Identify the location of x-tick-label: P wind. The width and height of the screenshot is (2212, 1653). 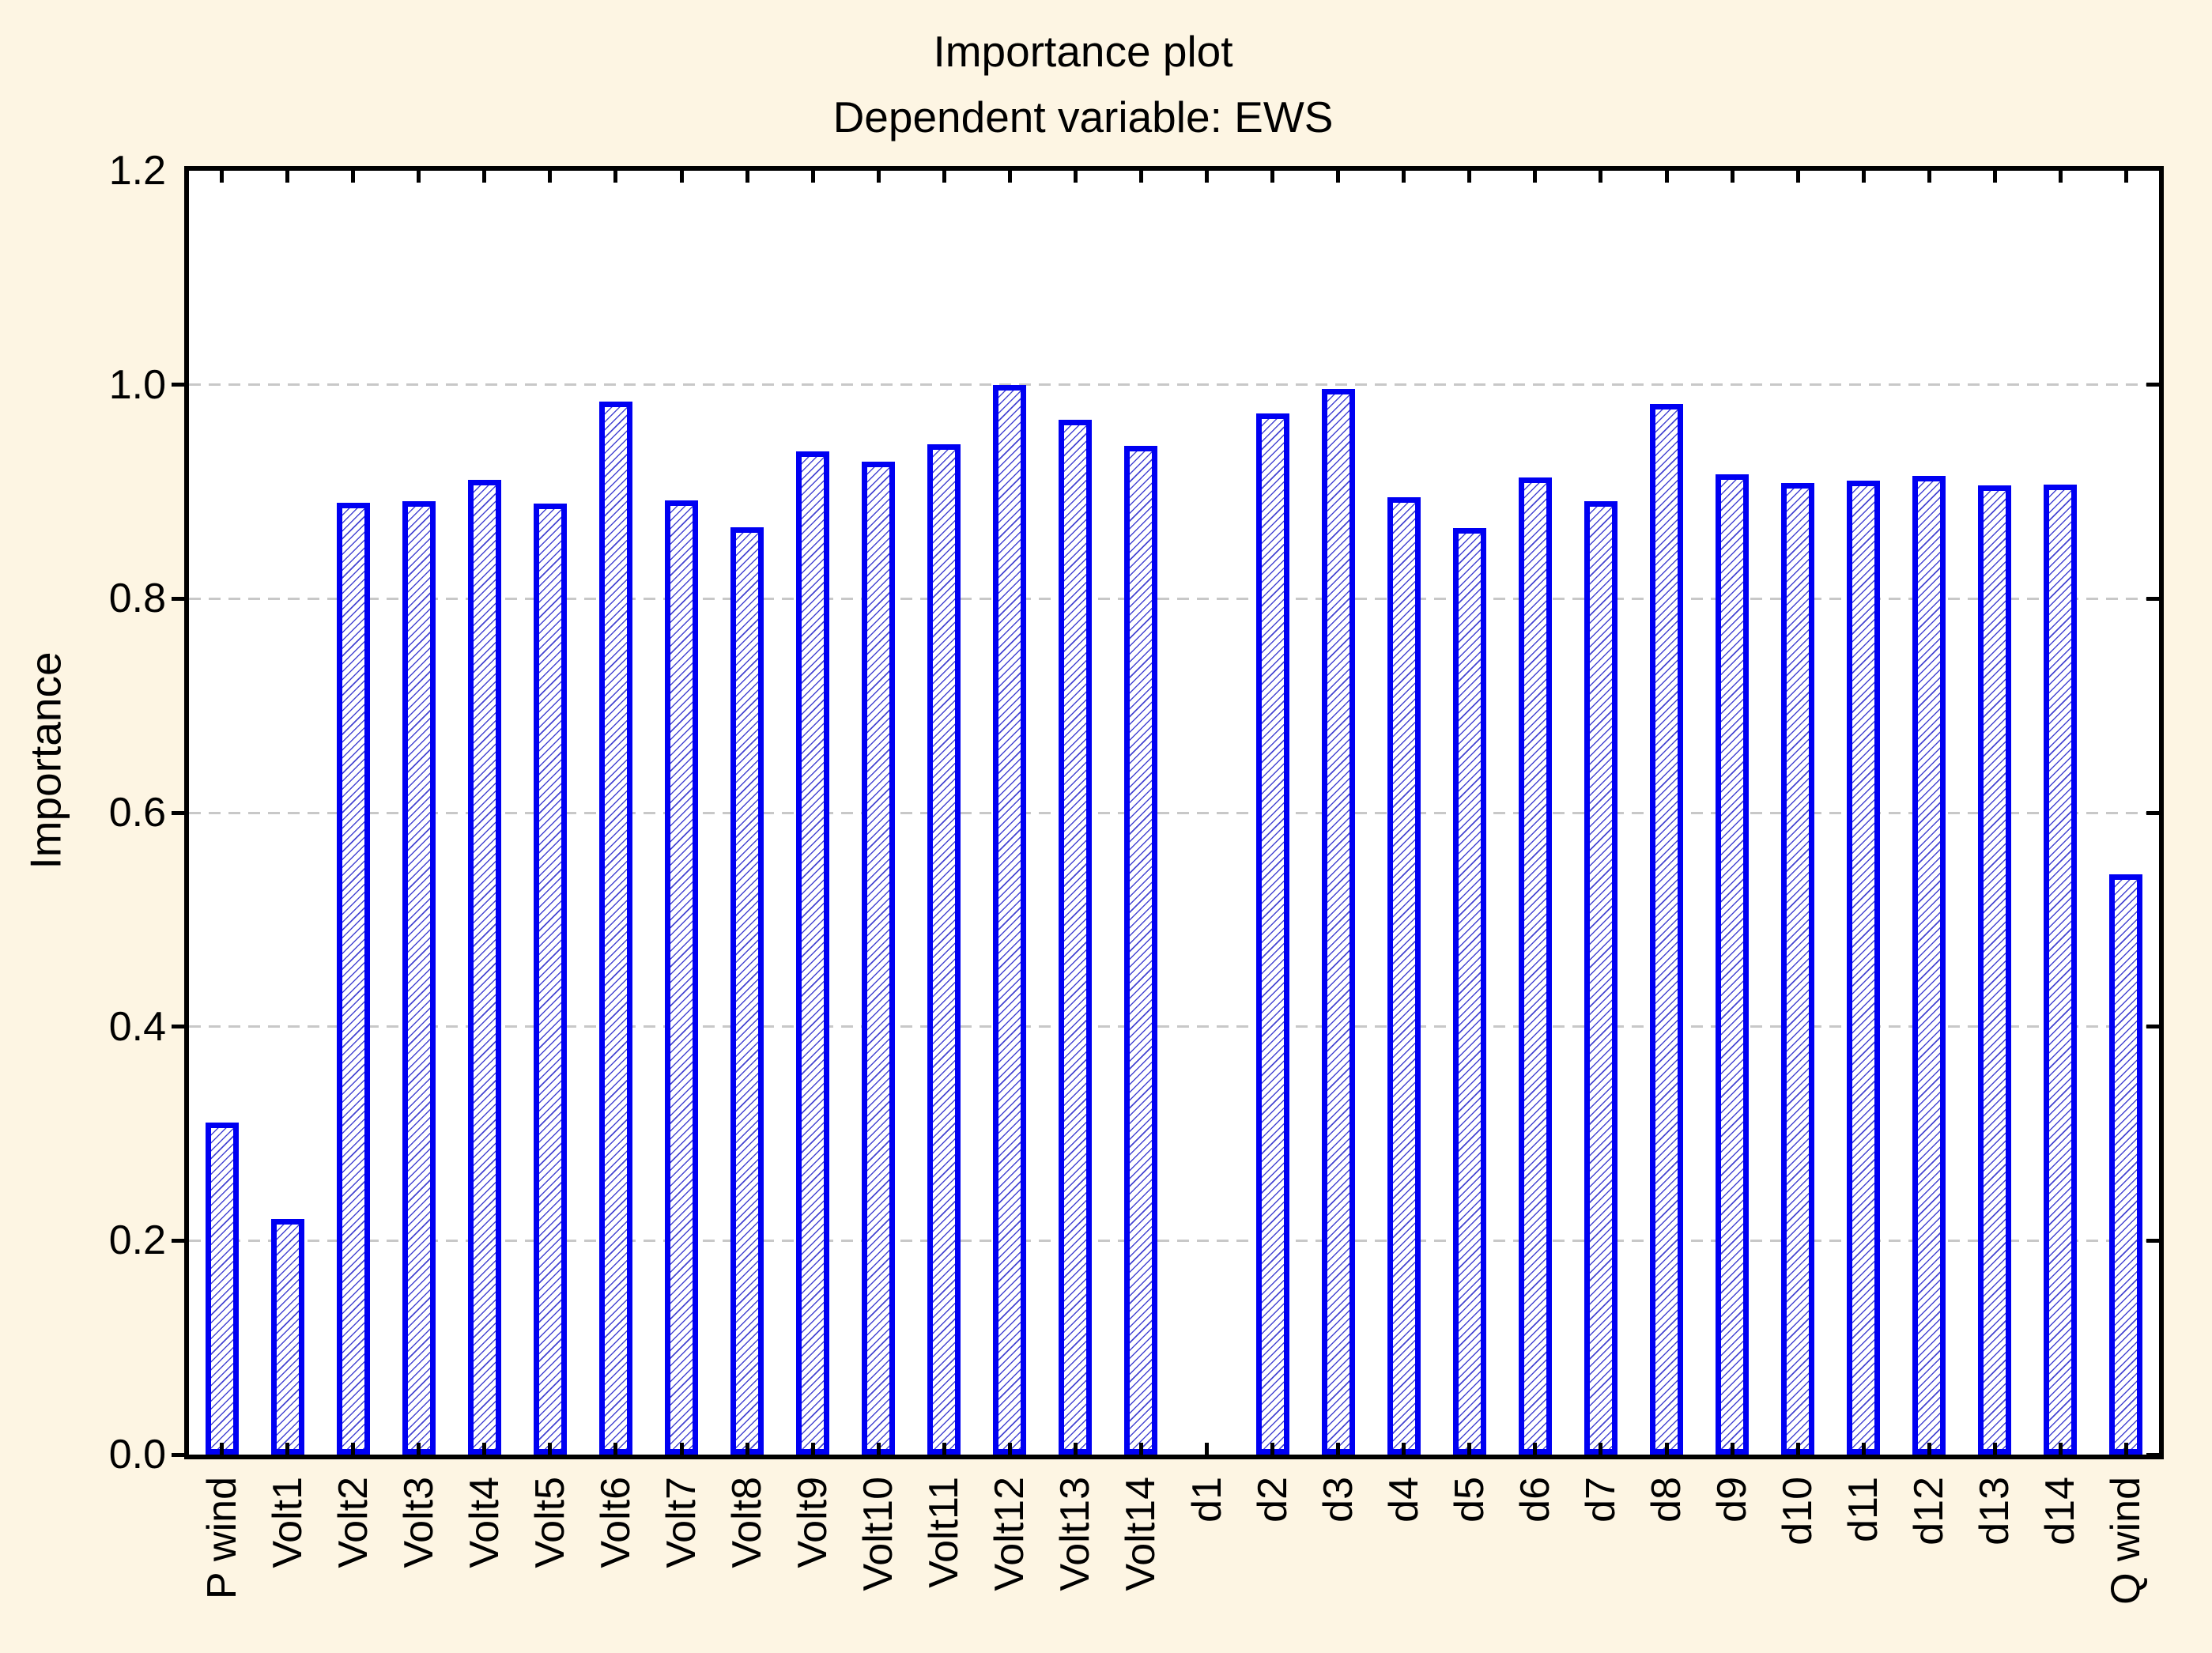
(221, 1538).